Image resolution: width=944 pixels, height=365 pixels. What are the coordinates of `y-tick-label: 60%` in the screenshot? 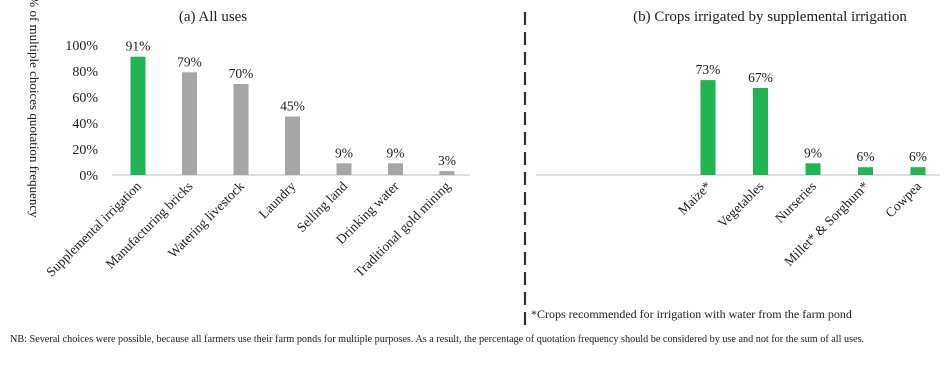 It's located at (85, 98).